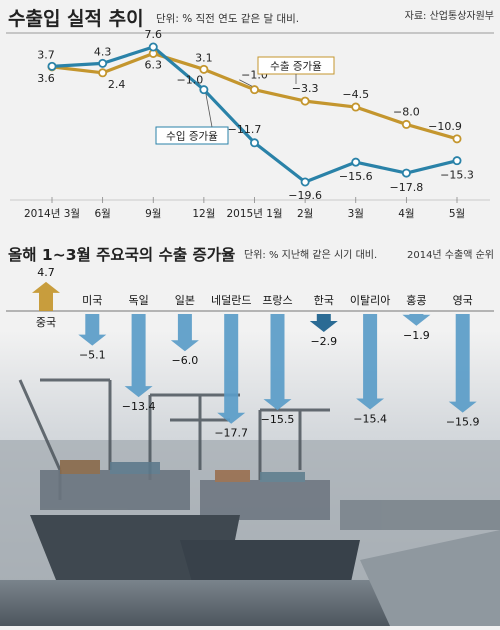 This screenshot has height=630, width=500. I want to click on import-callout-line, so click(209, 110).